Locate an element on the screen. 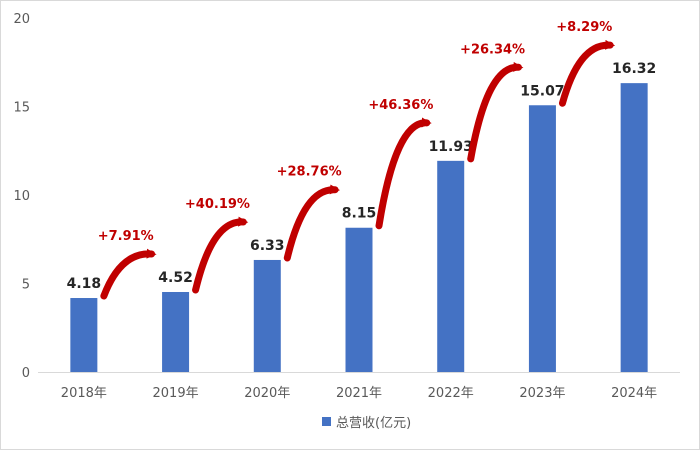 Image resolution: width=700 pixels, height=450 pixels. growth-label: +8.29% is located at coordinates (584, 27).